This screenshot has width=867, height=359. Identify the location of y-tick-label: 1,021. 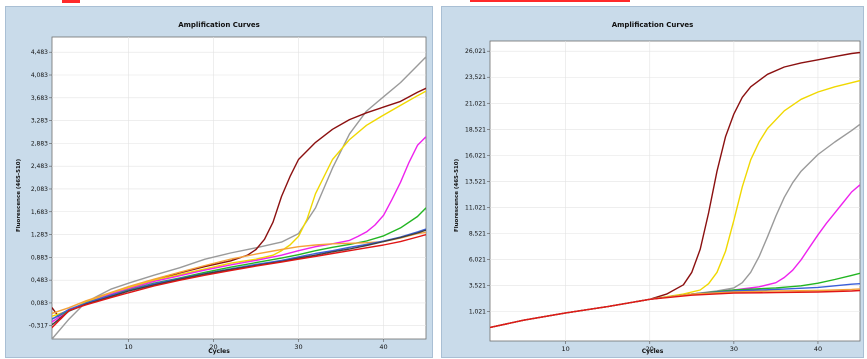
(477, 312).